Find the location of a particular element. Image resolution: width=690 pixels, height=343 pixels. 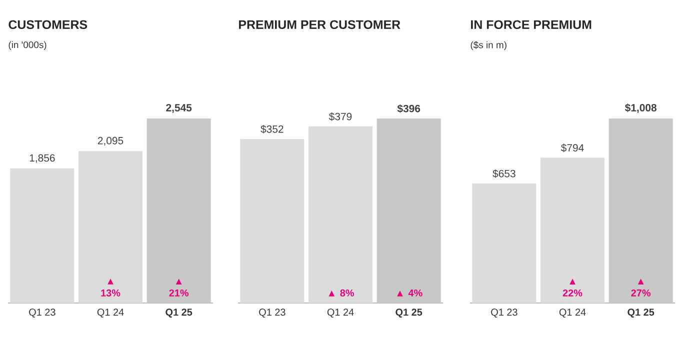

data-label: $653 is located at coordinates (504, 173).